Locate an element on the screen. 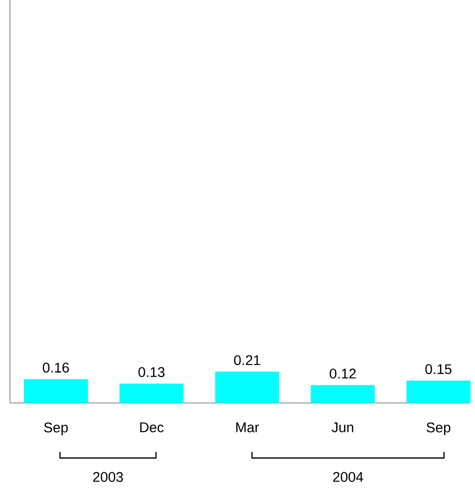 The image size is (475, 493). data-label: 0.15 is located at coordinates (438, 369).